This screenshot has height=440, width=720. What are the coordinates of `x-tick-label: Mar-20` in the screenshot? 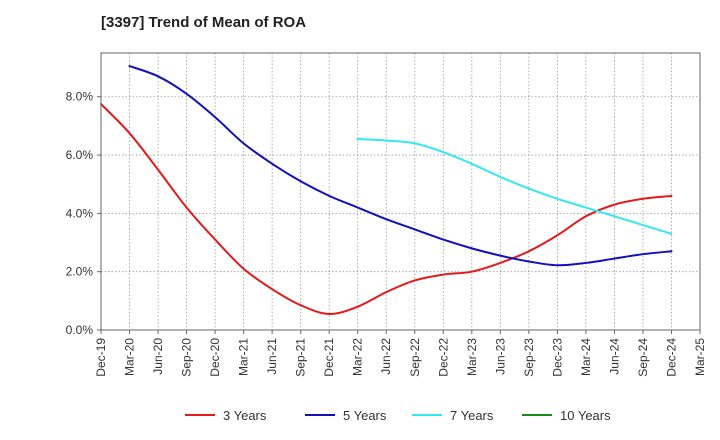 It's located at (130, 357).